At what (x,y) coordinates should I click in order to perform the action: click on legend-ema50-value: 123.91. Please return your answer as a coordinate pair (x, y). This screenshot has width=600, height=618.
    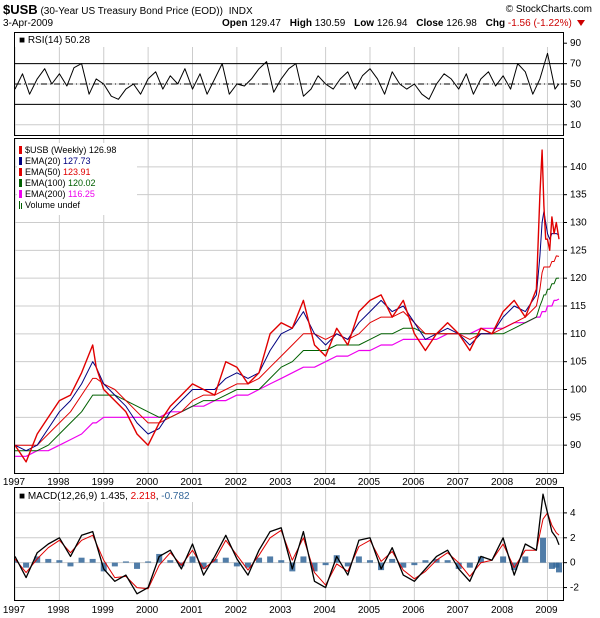
    Looking at the image, I should click on (77, 172).